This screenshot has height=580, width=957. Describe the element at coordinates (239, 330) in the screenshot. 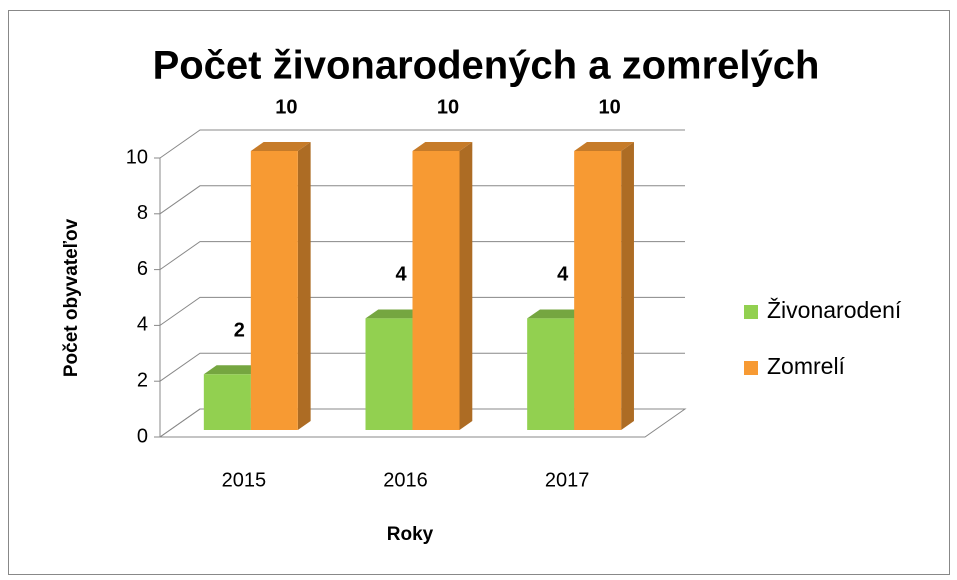

I see `data-label: 2` at that location.